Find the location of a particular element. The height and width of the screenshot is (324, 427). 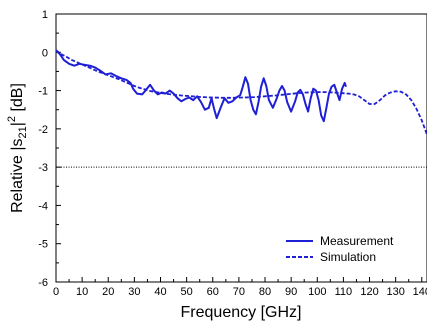

x-tick-label: 0 is located at coordinates (56, 292).